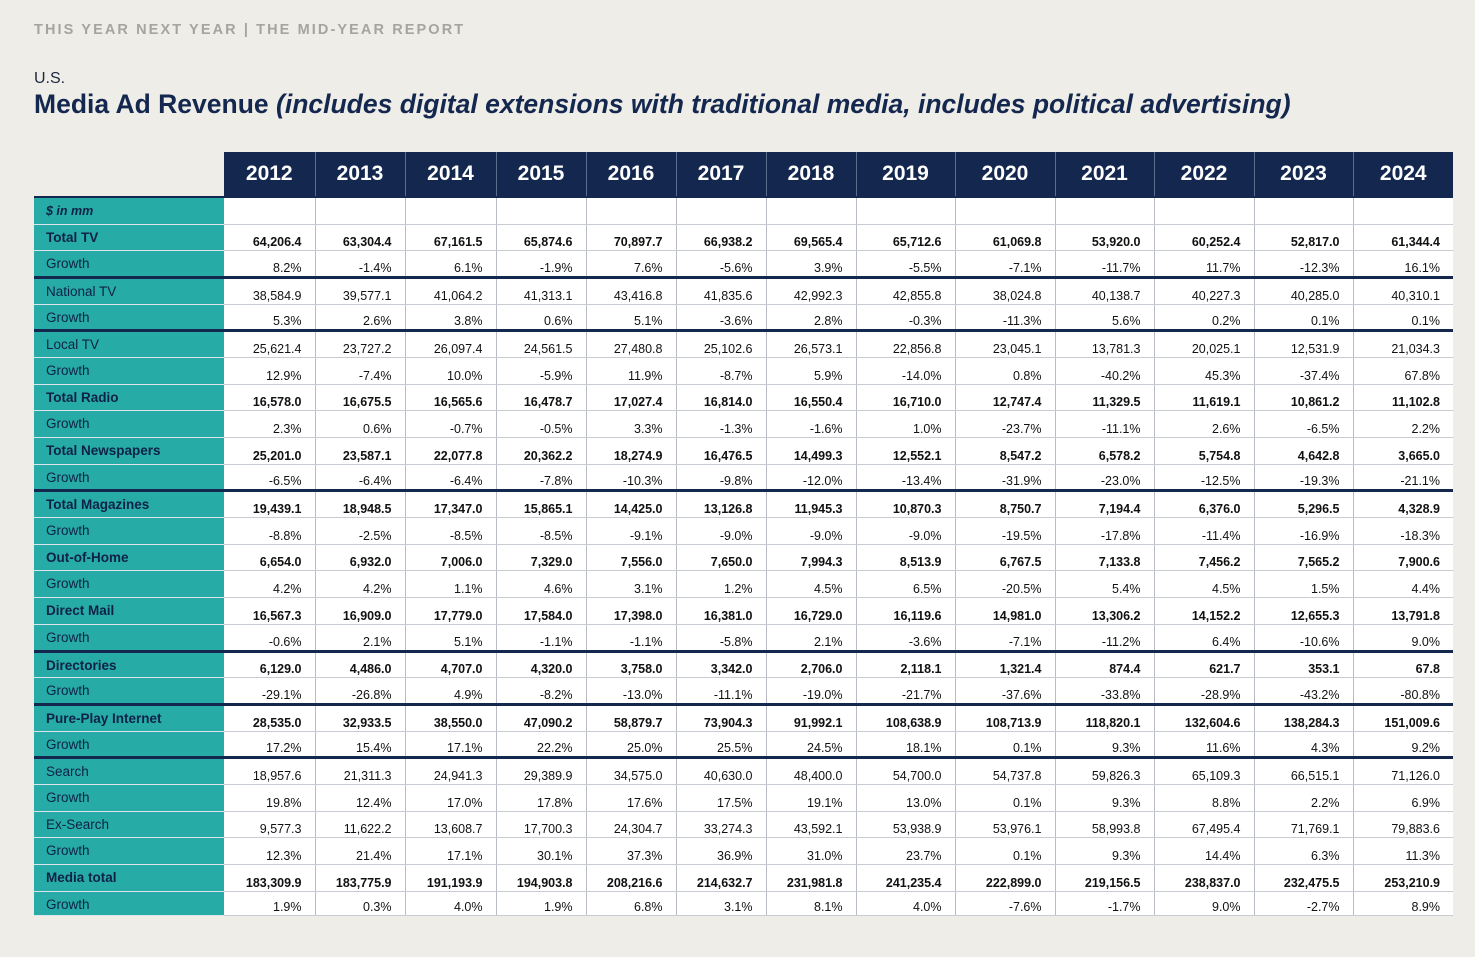  I want to click on table-cell: 1.5%, so click(1304, 584).